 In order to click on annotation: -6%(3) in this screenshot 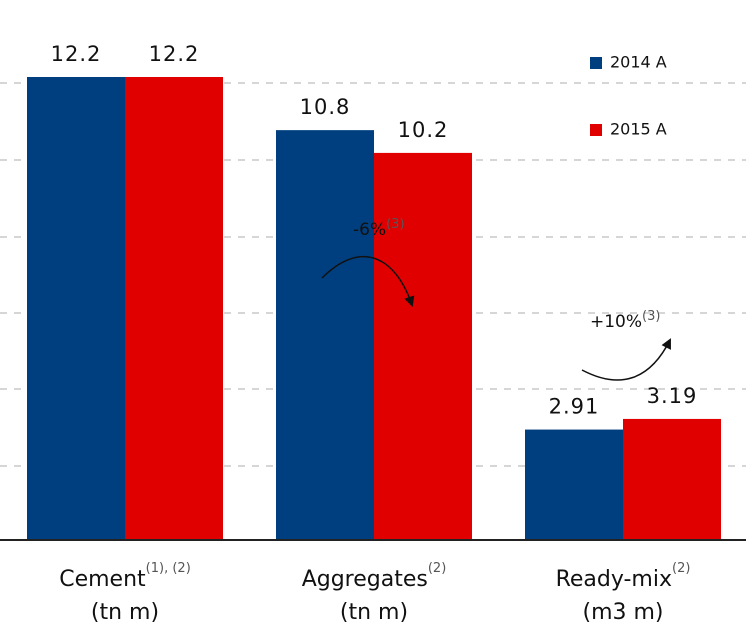, I will do `click(379, 229)`.